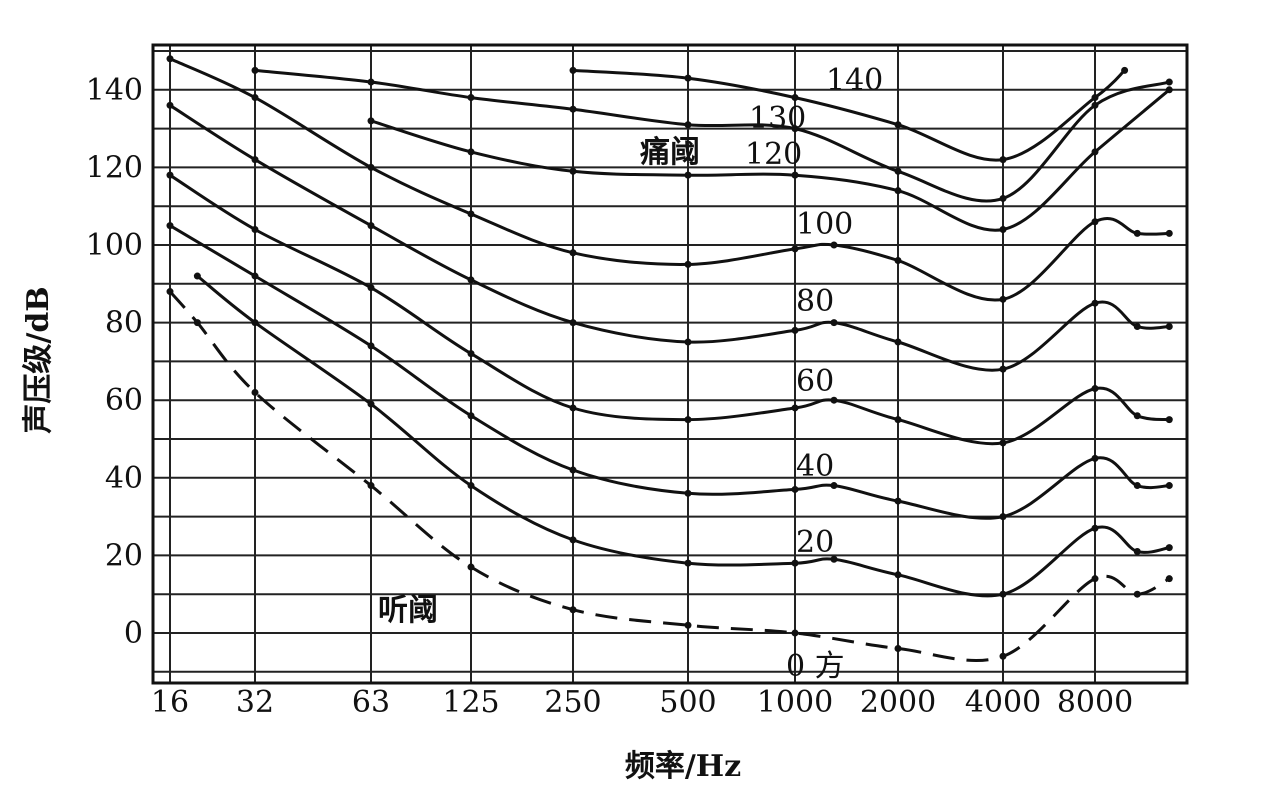  Describe the element at coordinates (38, 359) in the screenshot. I see `y-axis-label: 声压级/dB` at that location.